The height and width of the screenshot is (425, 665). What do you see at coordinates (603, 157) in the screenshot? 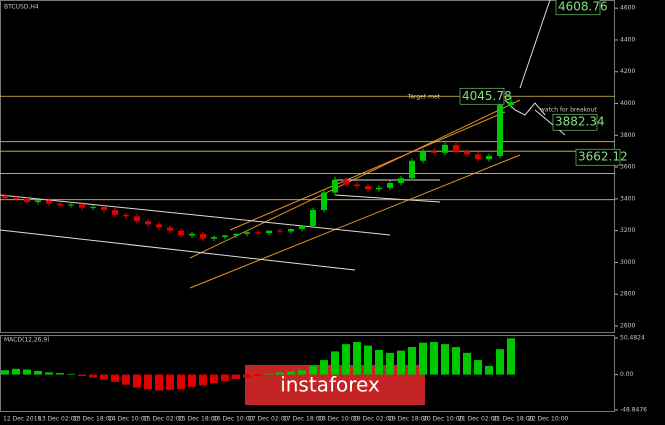
I see `annotation: 3662.12` at bounding box center [603, 157].